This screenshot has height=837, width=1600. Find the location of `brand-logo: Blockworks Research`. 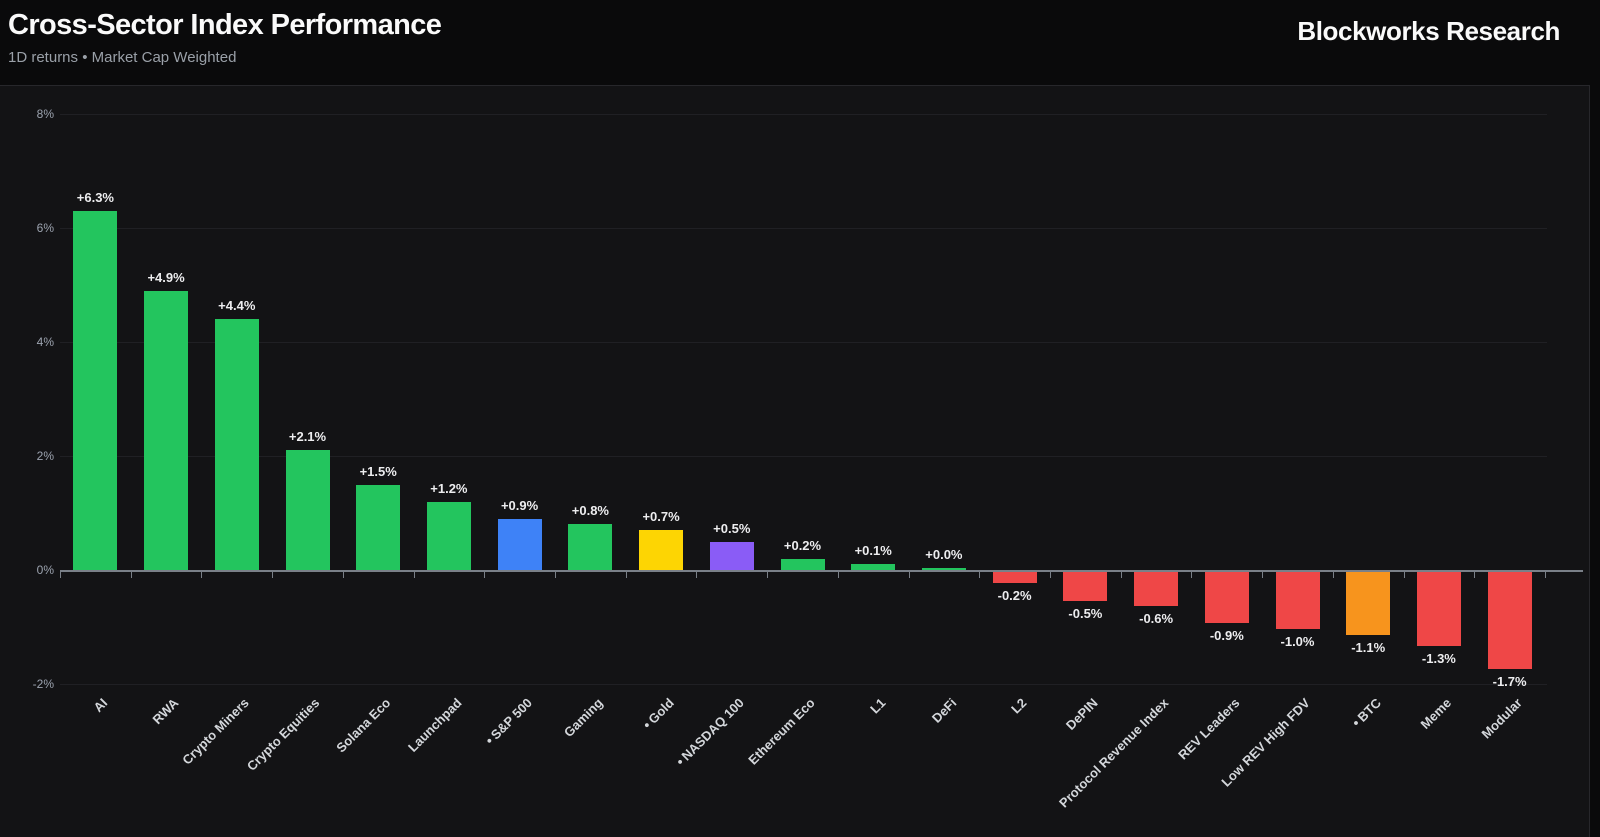

brand-logo: Blockworks Research is located at coordinates (1428, 31).